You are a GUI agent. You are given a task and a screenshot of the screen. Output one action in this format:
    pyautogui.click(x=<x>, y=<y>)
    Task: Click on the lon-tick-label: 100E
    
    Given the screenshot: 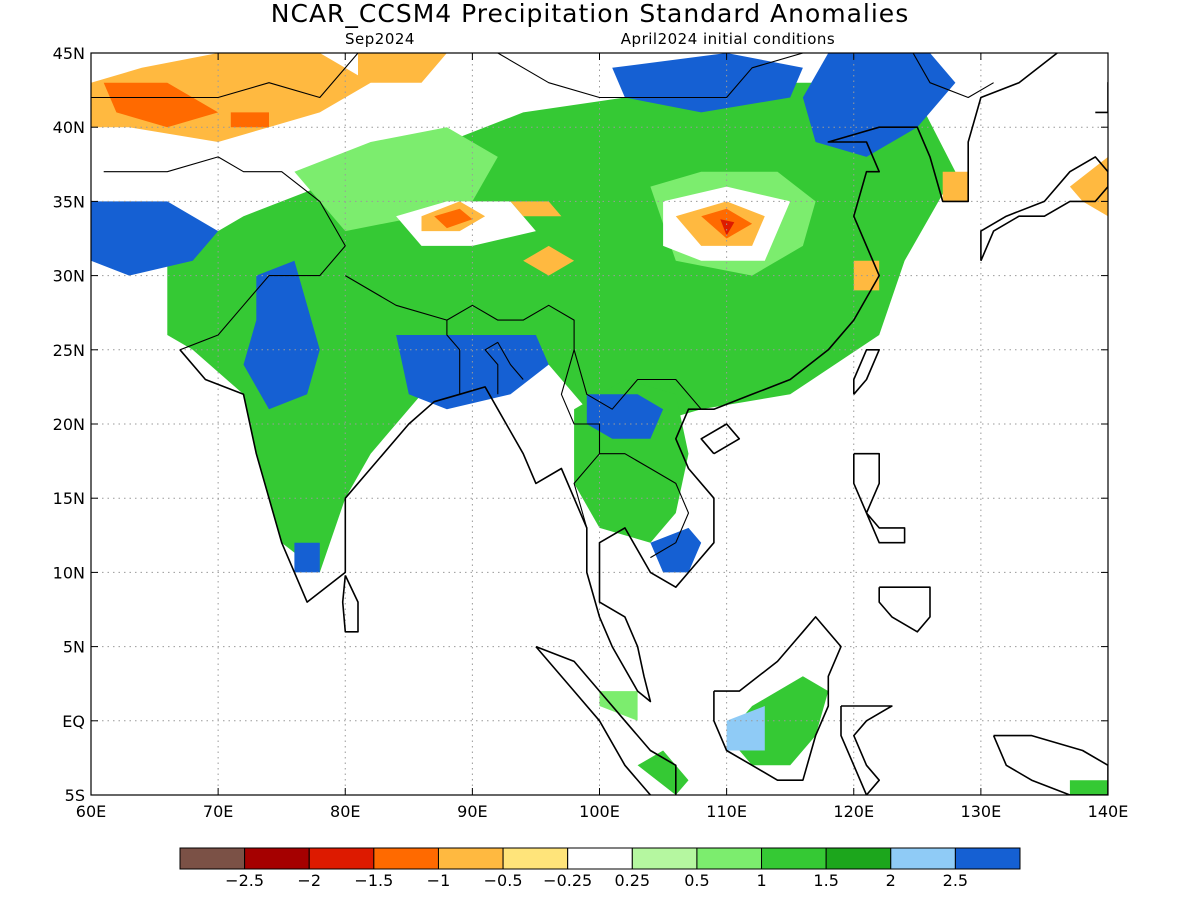 What is the action you would take?
    pyautogui.click(x=599, y=811)
    